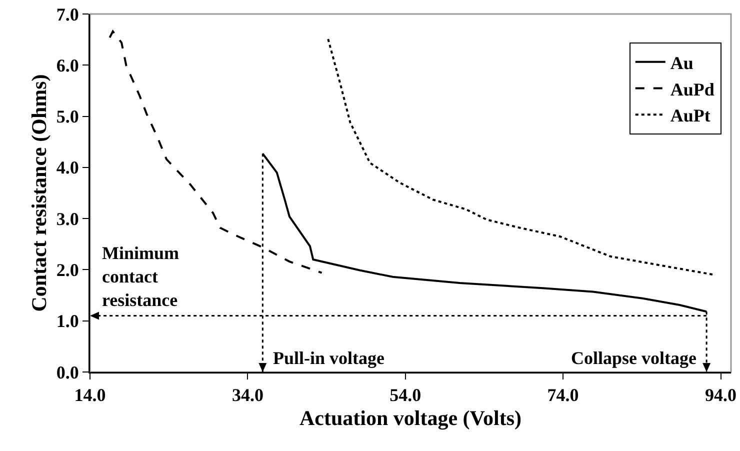 Image resolution: width=740 pixels, height=451 pixels. I want to click on y-tick-label: 6.0, so click(67, 65).